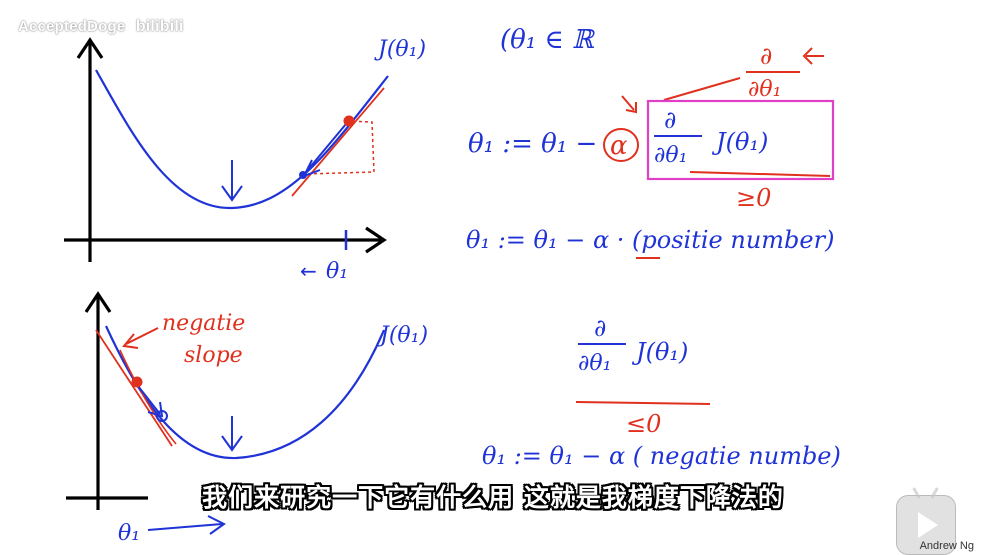  What do you see at coordinates (98, 302) in the screenshot?
I see `bottom-y-axis-arrowhead` at bounding box center [98, 302].